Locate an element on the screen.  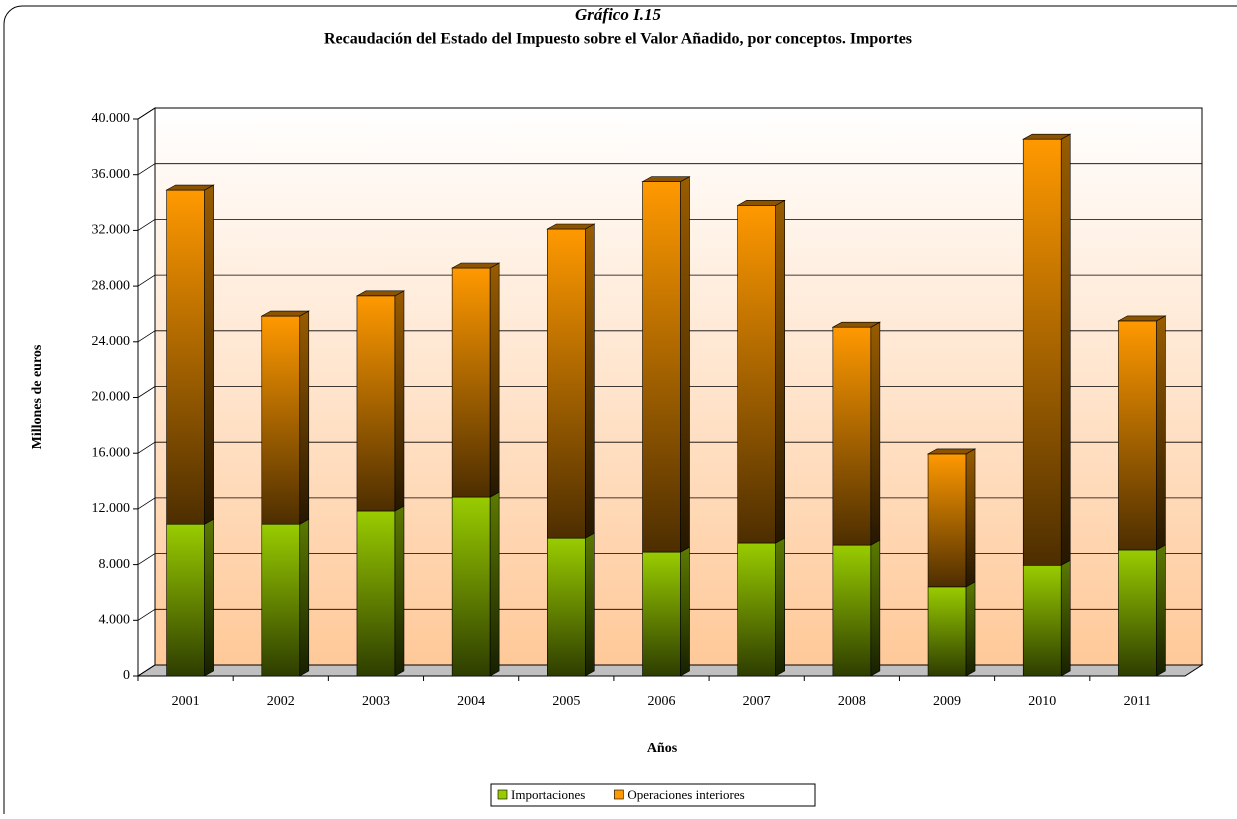
legend-label: Operaciones interiores is located at coordinates (685, 794).